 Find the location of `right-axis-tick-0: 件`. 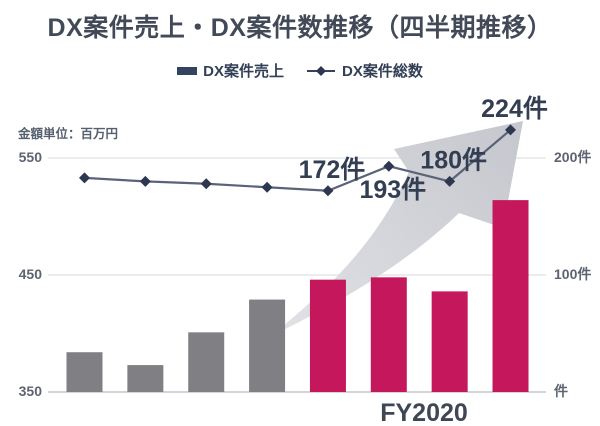

right-axis-tick-0: 件 is located at coordinates (561, 391).